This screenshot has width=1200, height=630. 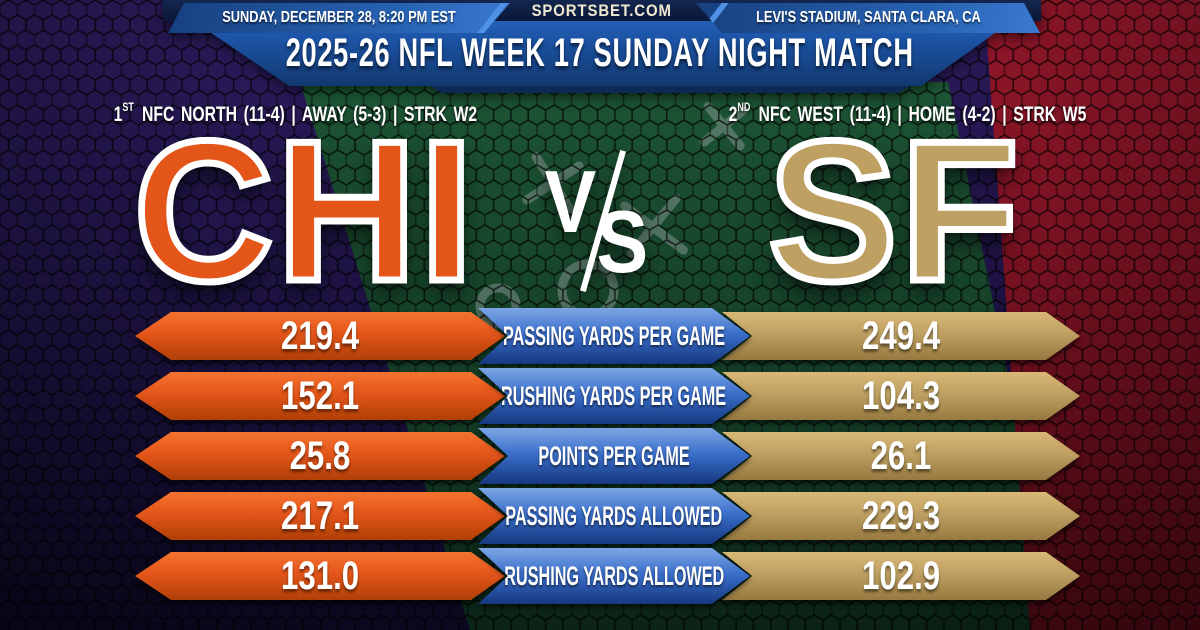 I want to click on banner-lip, so click(x=670, y=89).